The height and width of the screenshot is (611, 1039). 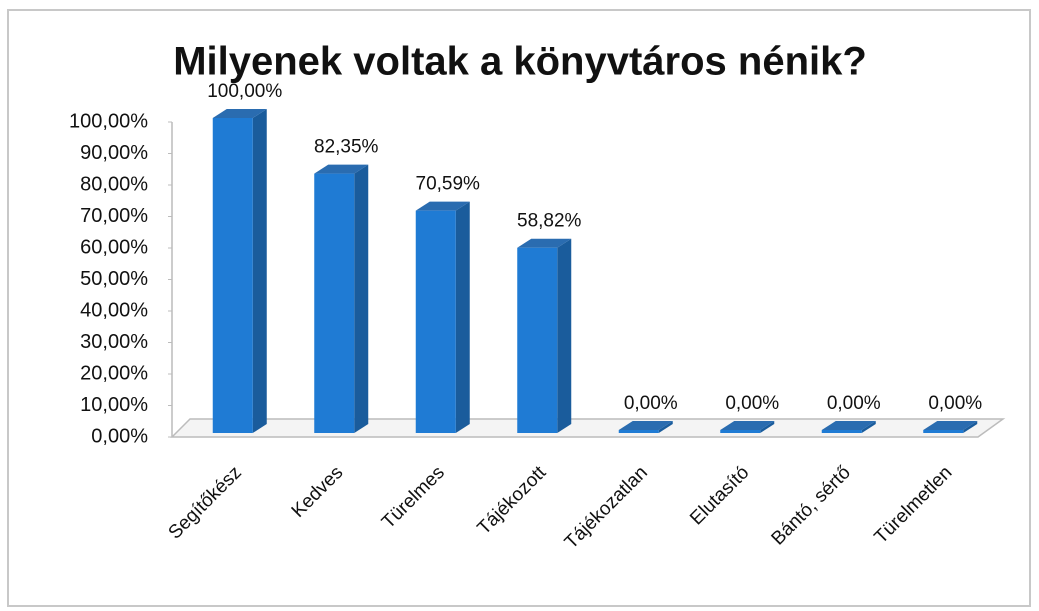 What do you see at coordinates (114, 153) in the screenshot?
I see `y-tick-label: 90,00%` at bounding box center [114, 153].